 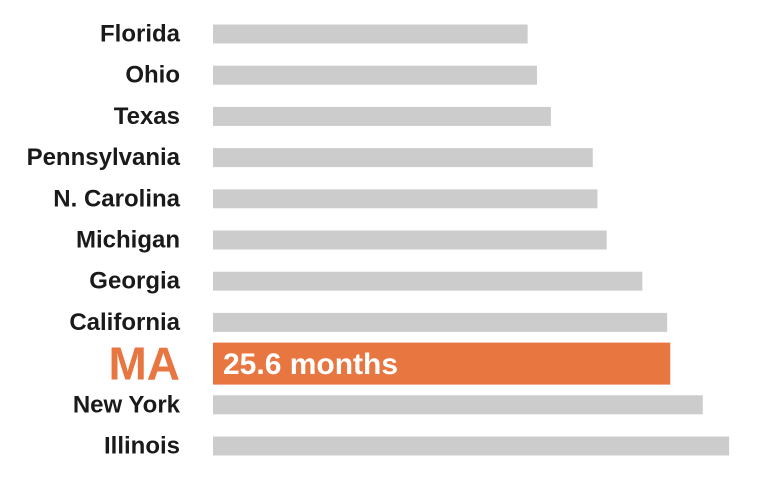 I want to click on bar-ma, so click(x=442, y=363).